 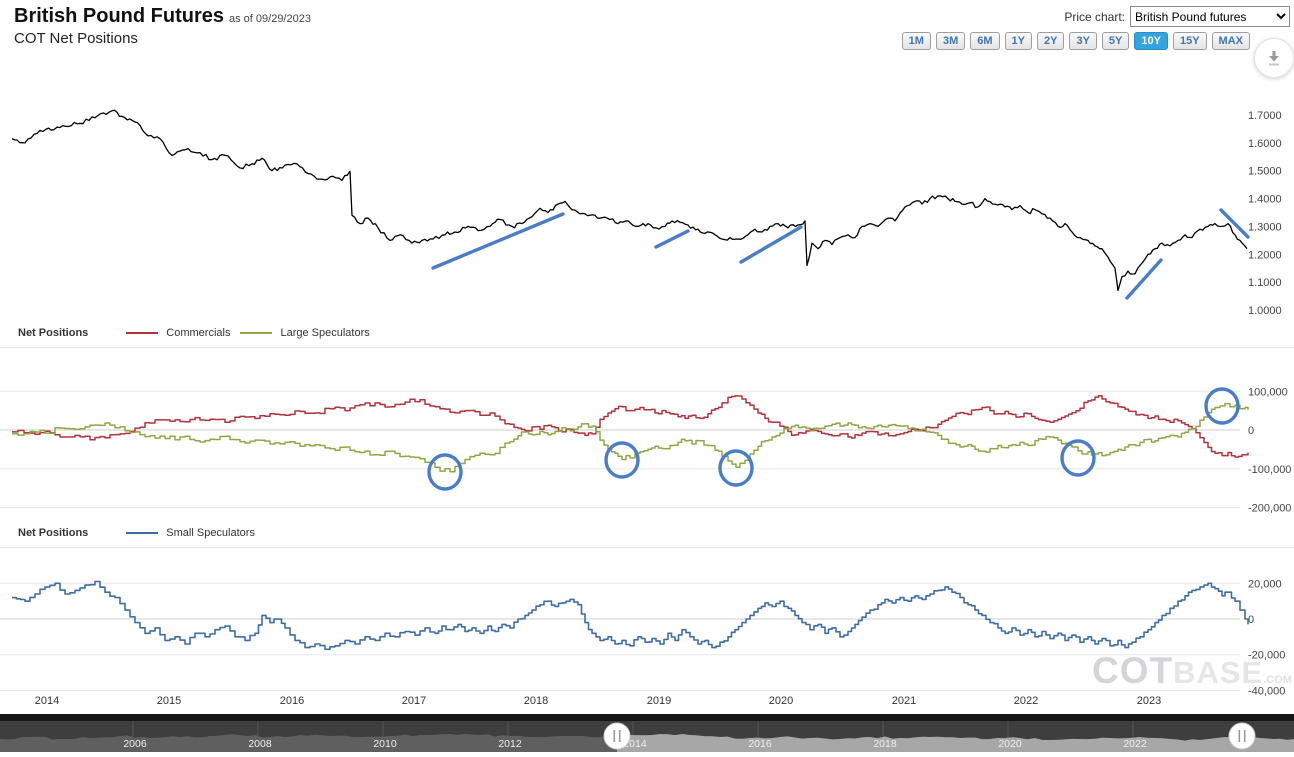 What do you see at coordinates (76, 38) in the screenshot?
I see `chart-subtitle: COT Net Positions` at bounding box center [76, 38].